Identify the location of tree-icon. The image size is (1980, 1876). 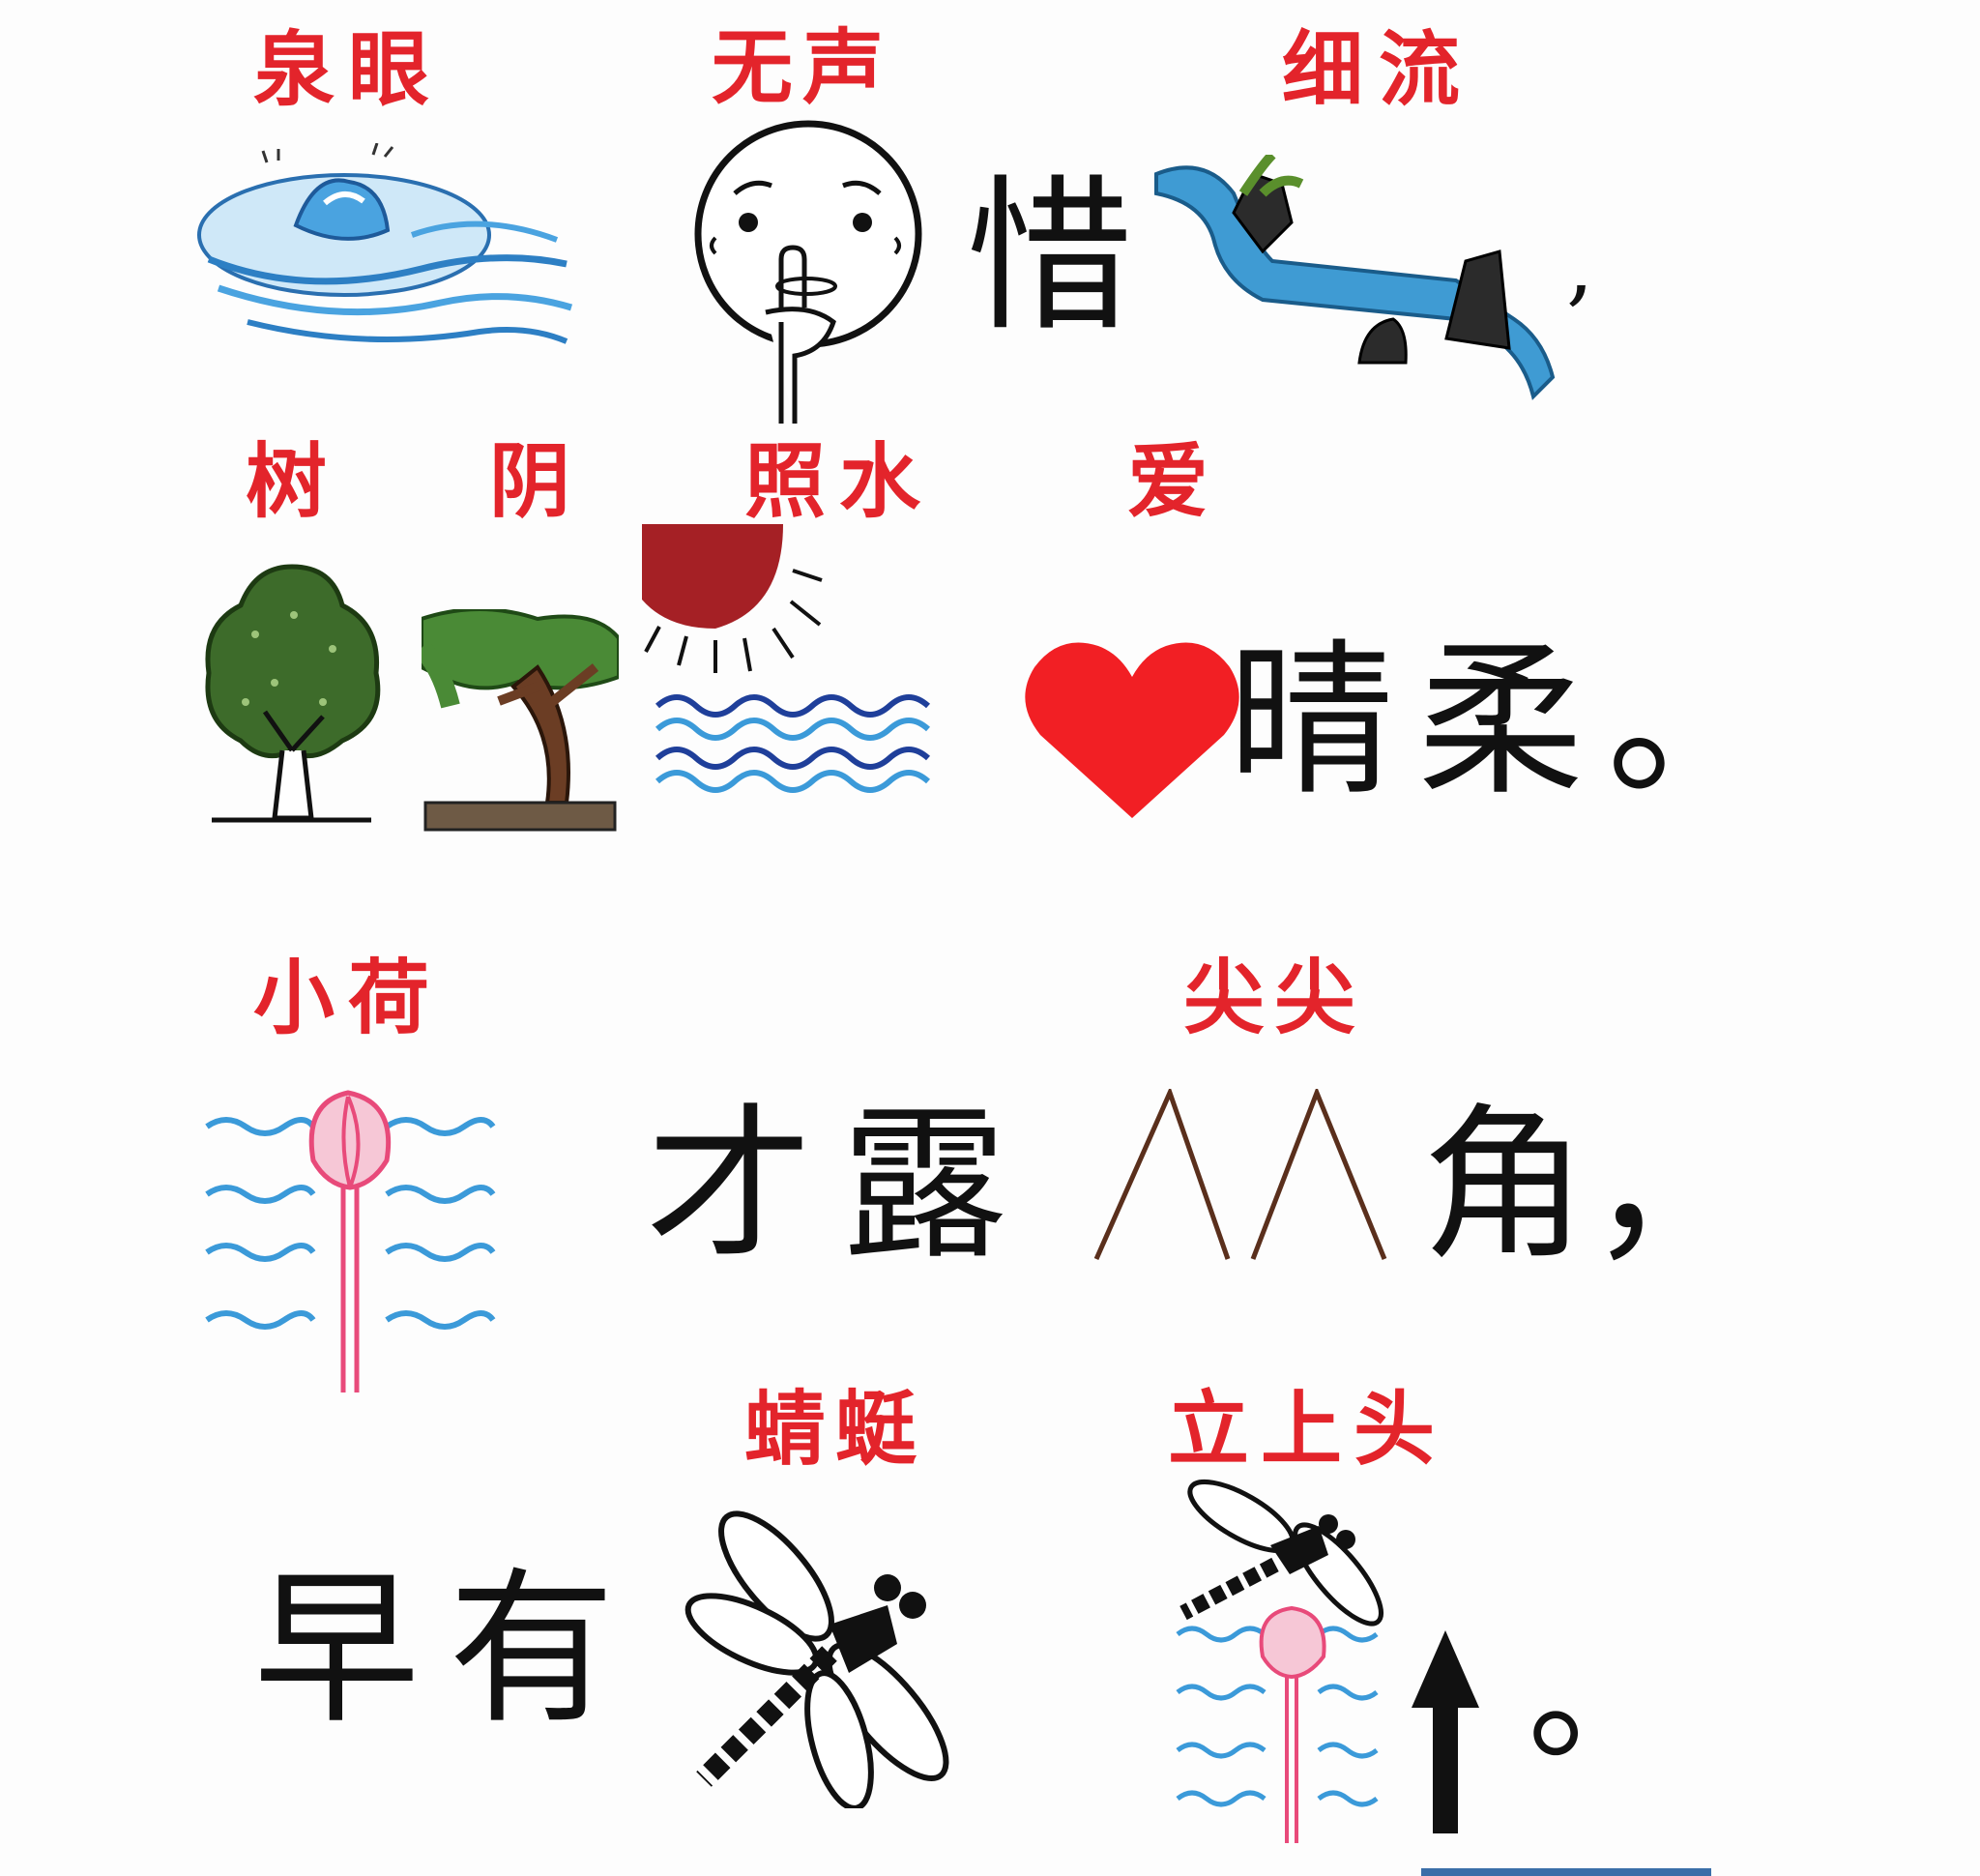
(292, 695).